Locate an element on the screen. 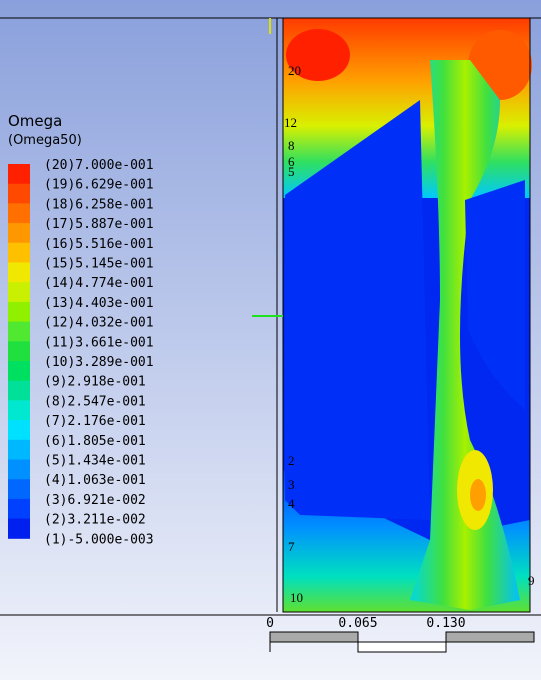 The width and height of the screenshot is (541, 680). legend-label: (9)2.918e-001 is located at coordinates (95, 382).